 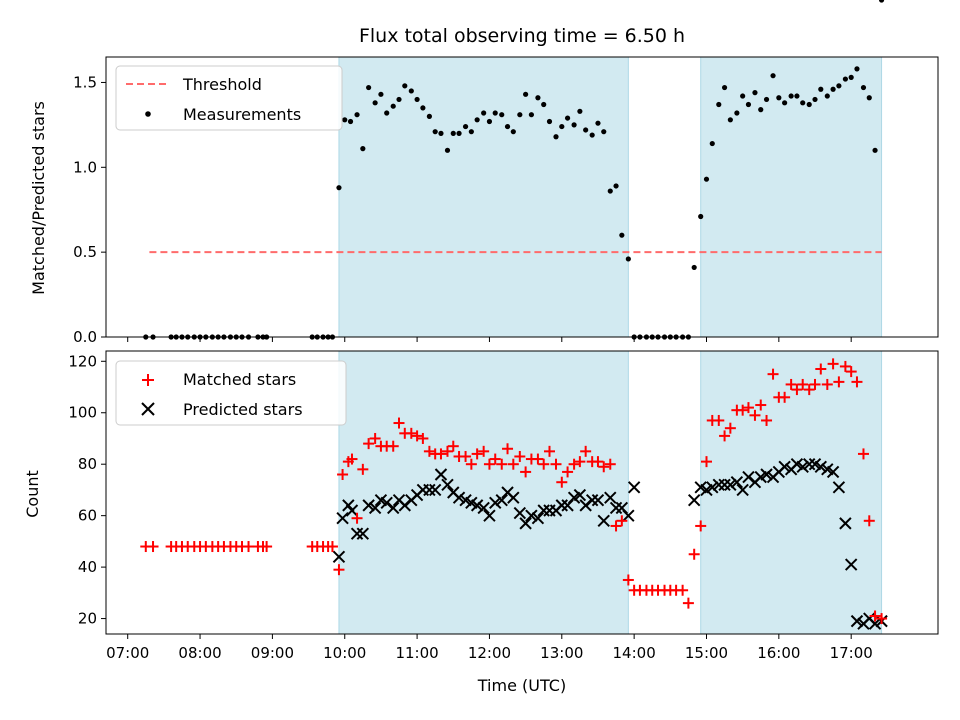 What do you see at coordinates (634, 653) in the screenshot?
I see `x-tick-label: 14:00` at bounding box center [634, 653].